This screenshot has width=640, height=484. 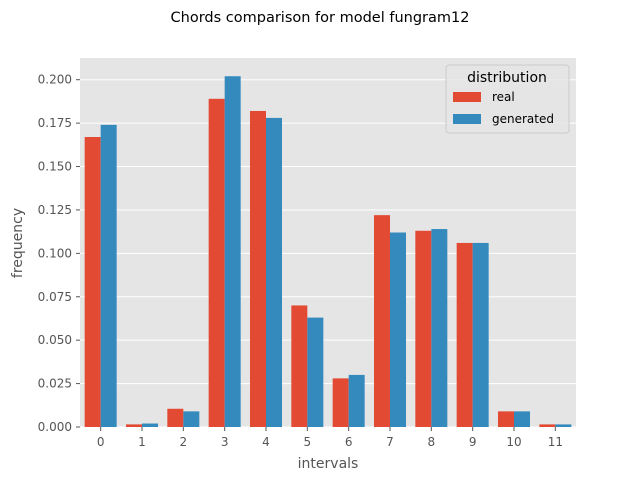 I want to click on legend-title: distribution, so click(x=507, y=78).